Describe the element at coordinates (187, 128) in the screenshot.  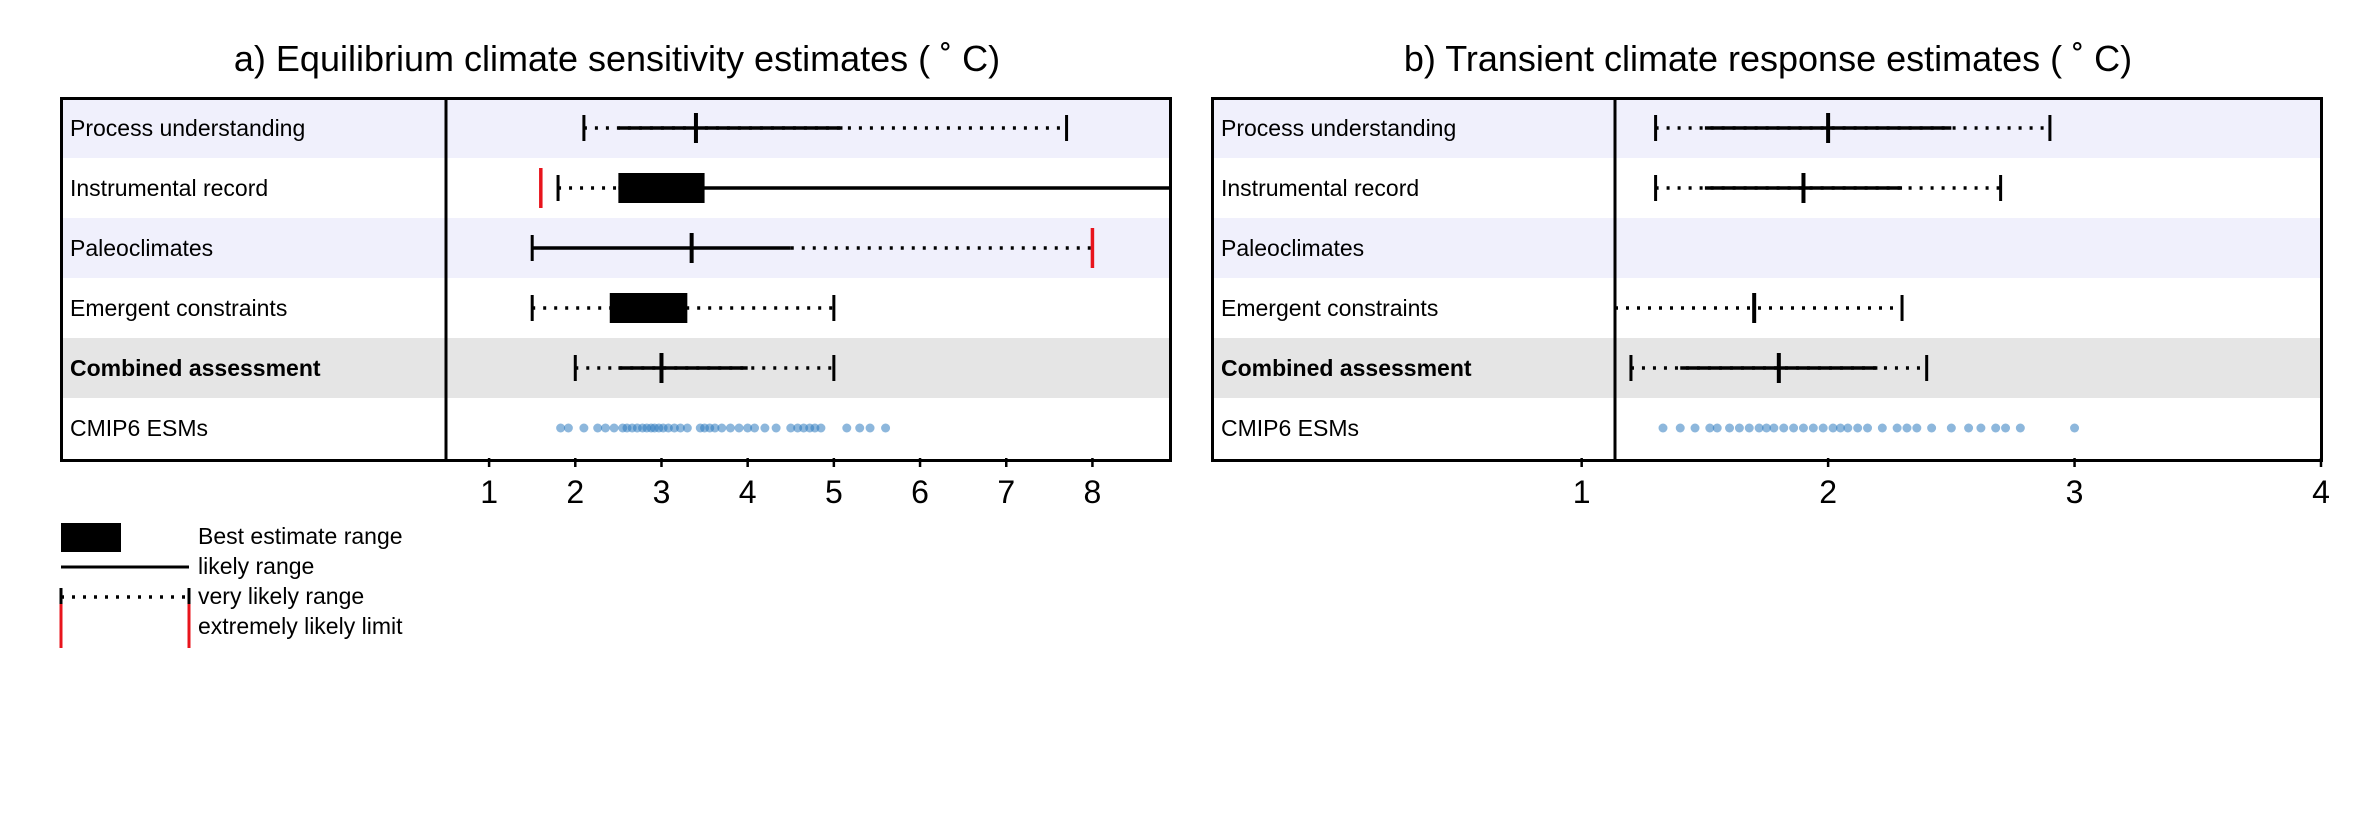
I see `ecs-row-label: Process understanding` at that location.